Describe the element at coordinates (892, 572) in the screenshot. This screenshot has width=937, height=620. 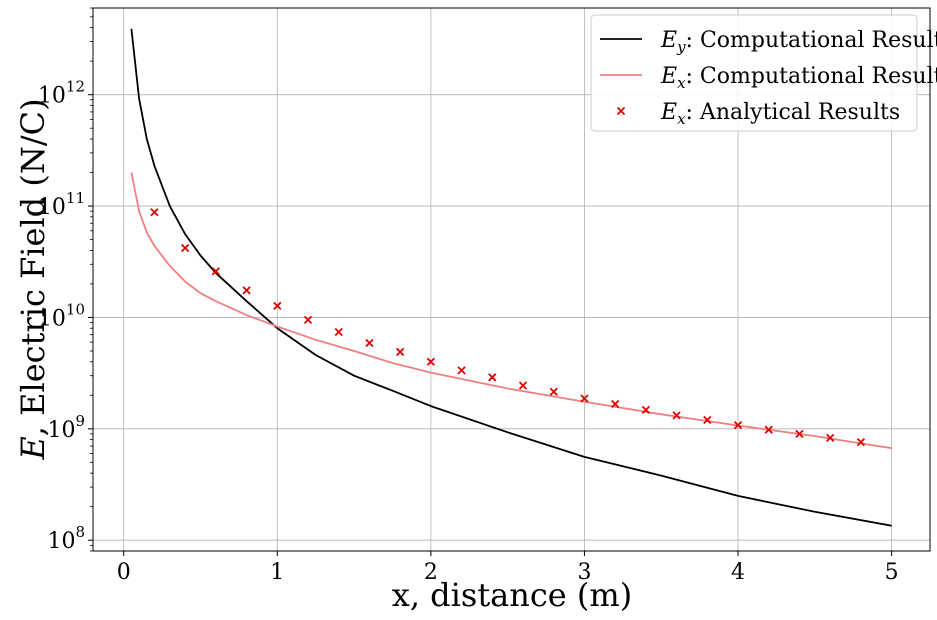
I see `x-tick-label: 5` at that location.